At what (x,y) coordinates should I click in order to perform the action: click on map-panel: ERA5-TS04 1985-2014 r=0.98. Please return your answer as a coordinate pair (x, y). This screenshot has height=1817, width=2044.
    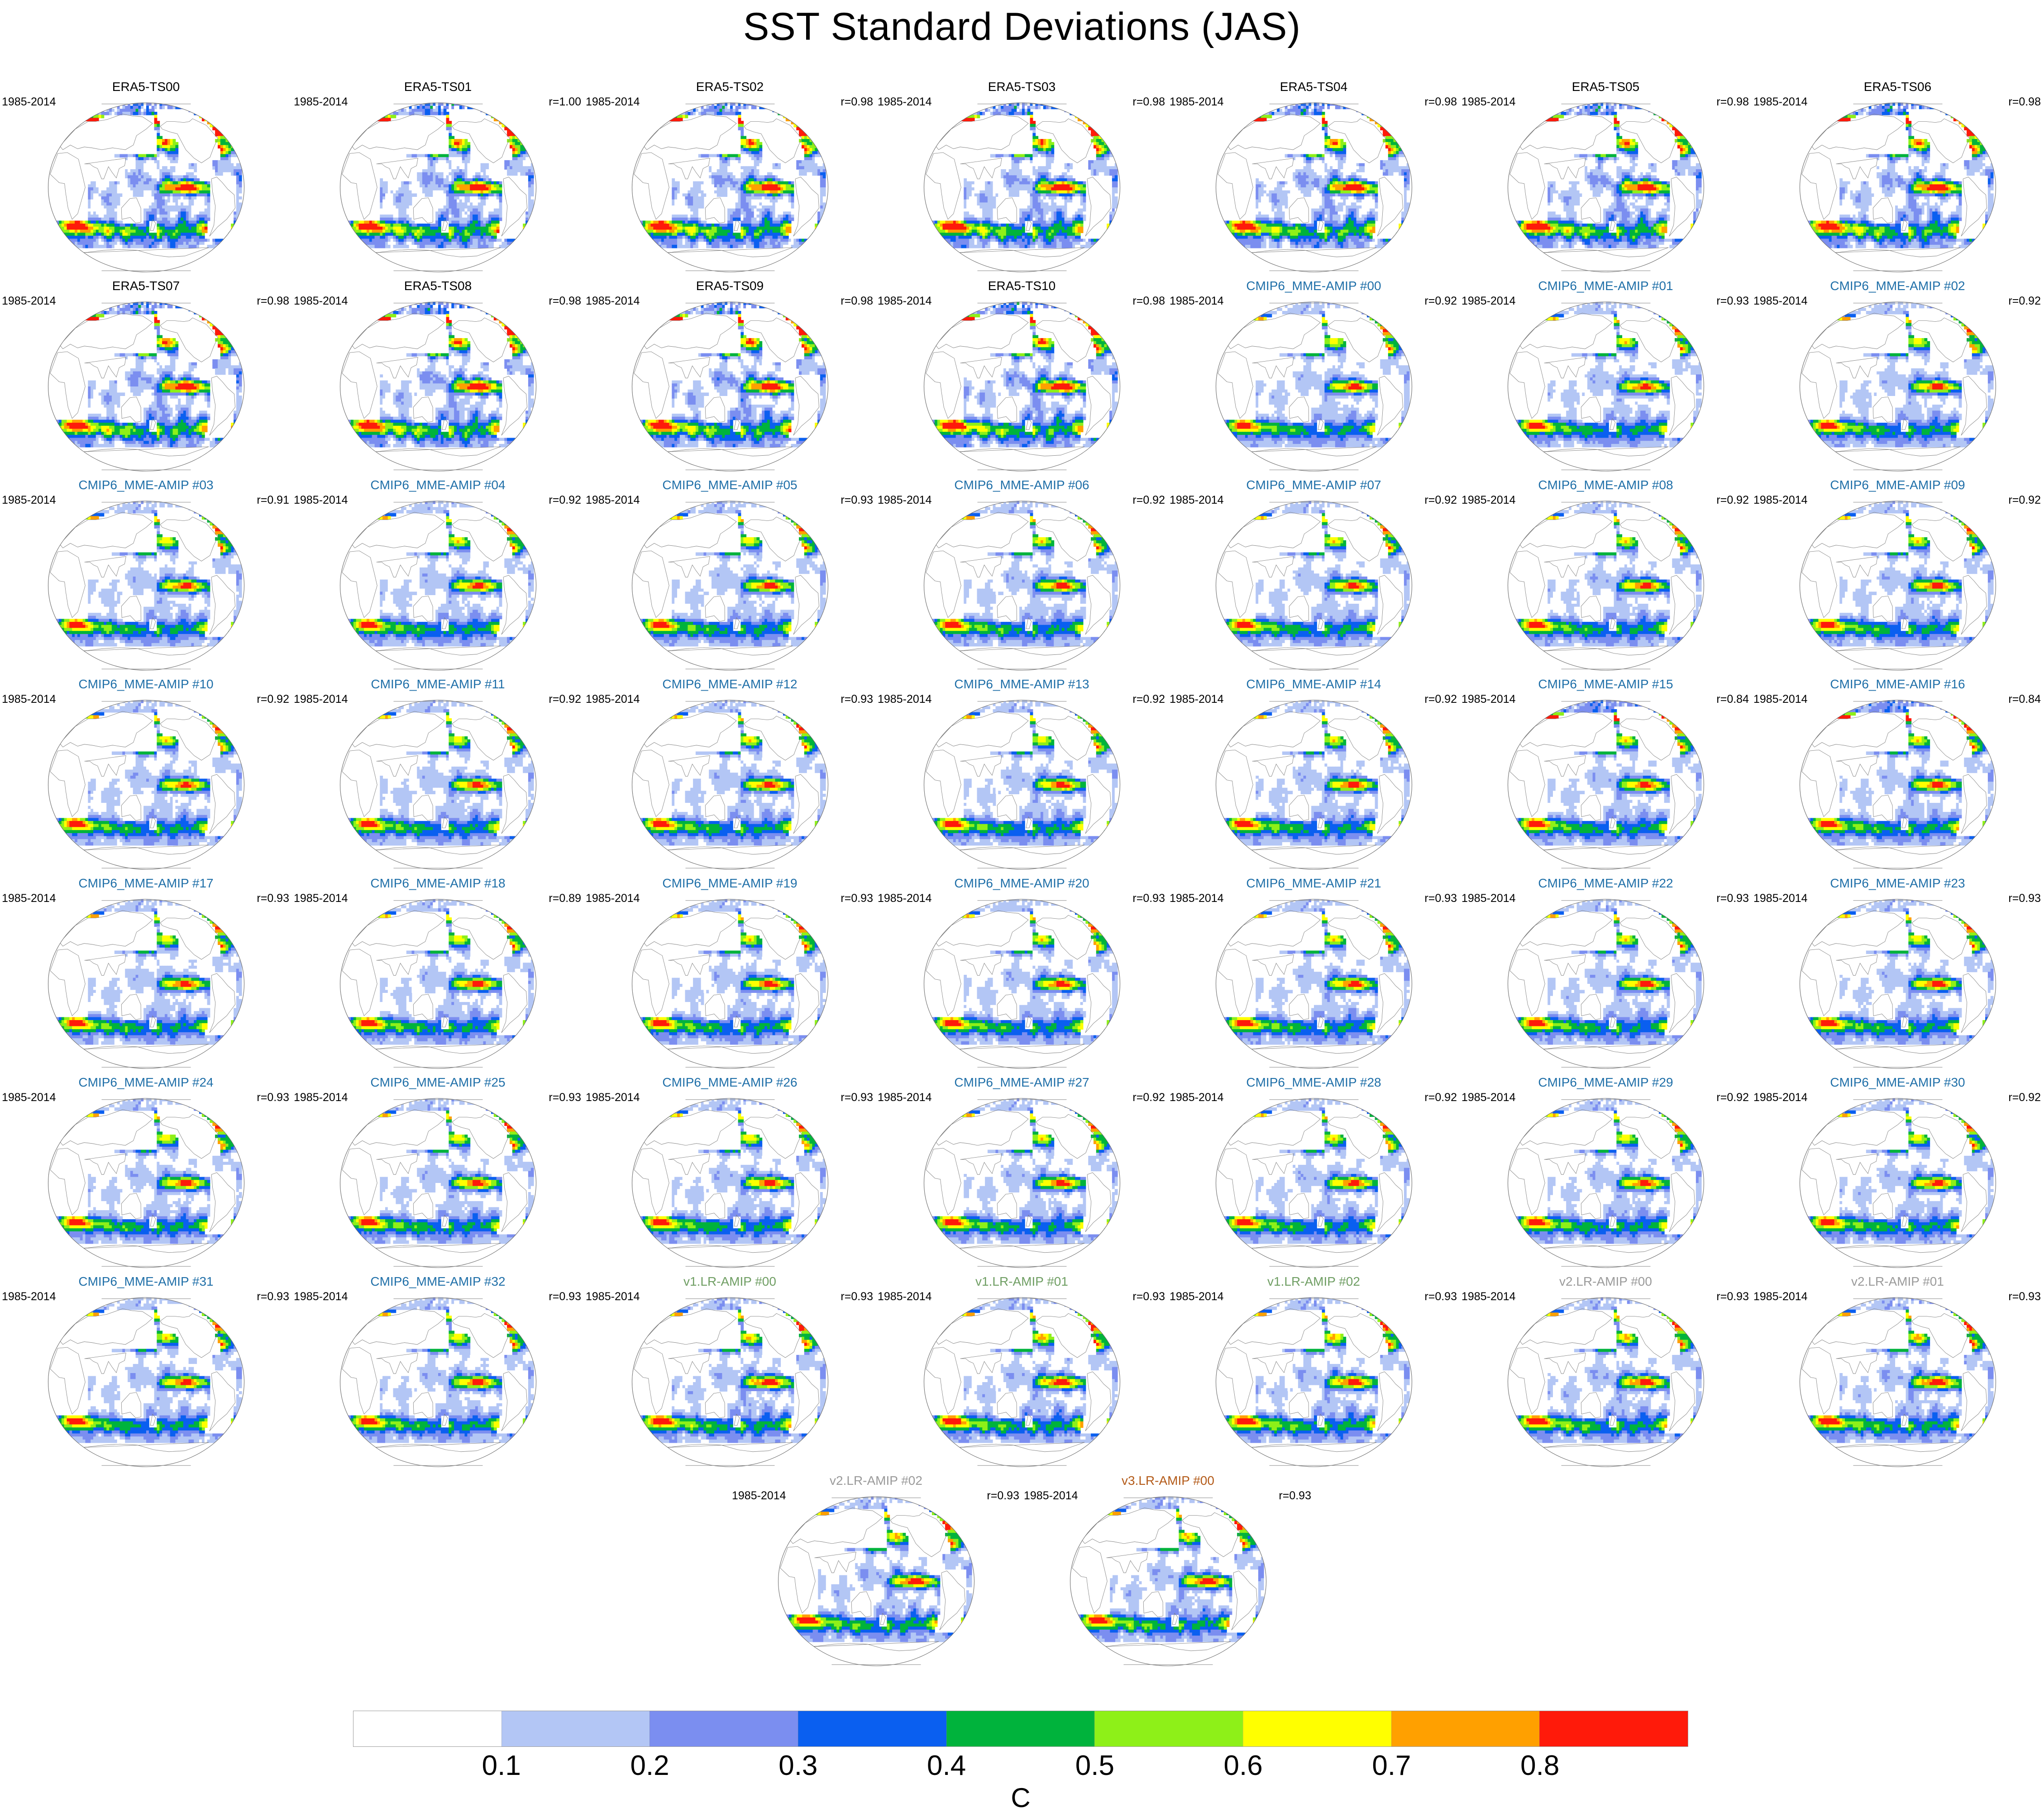
    Looking at the image, I should click on (1314, 178).